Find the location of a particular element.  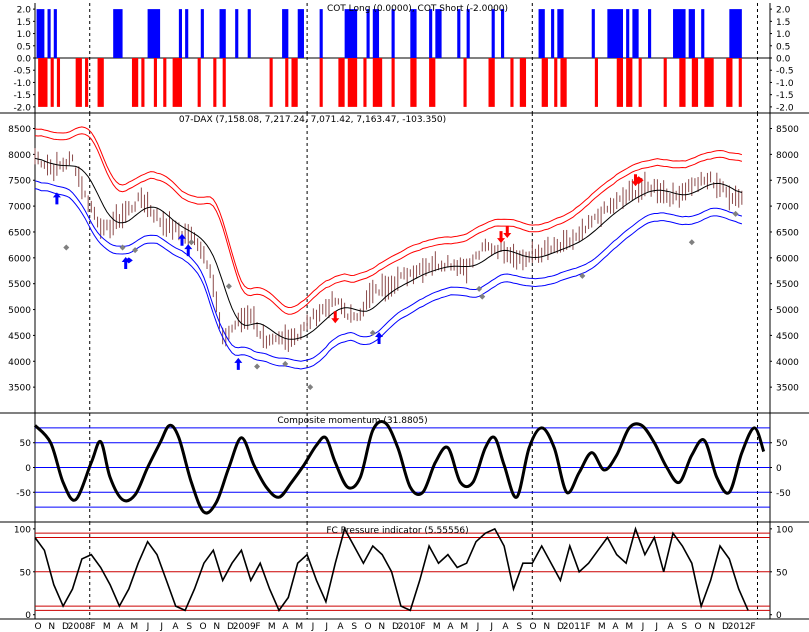

x-tick-label: S is located at coordinates (519, 627).